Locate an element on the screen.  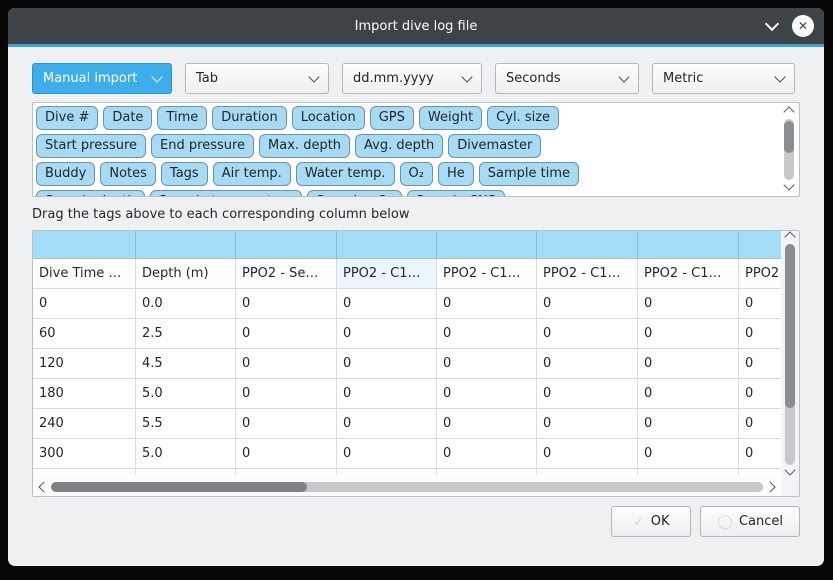
ok-button: ✓ OK is located at coordinates (651, 521).